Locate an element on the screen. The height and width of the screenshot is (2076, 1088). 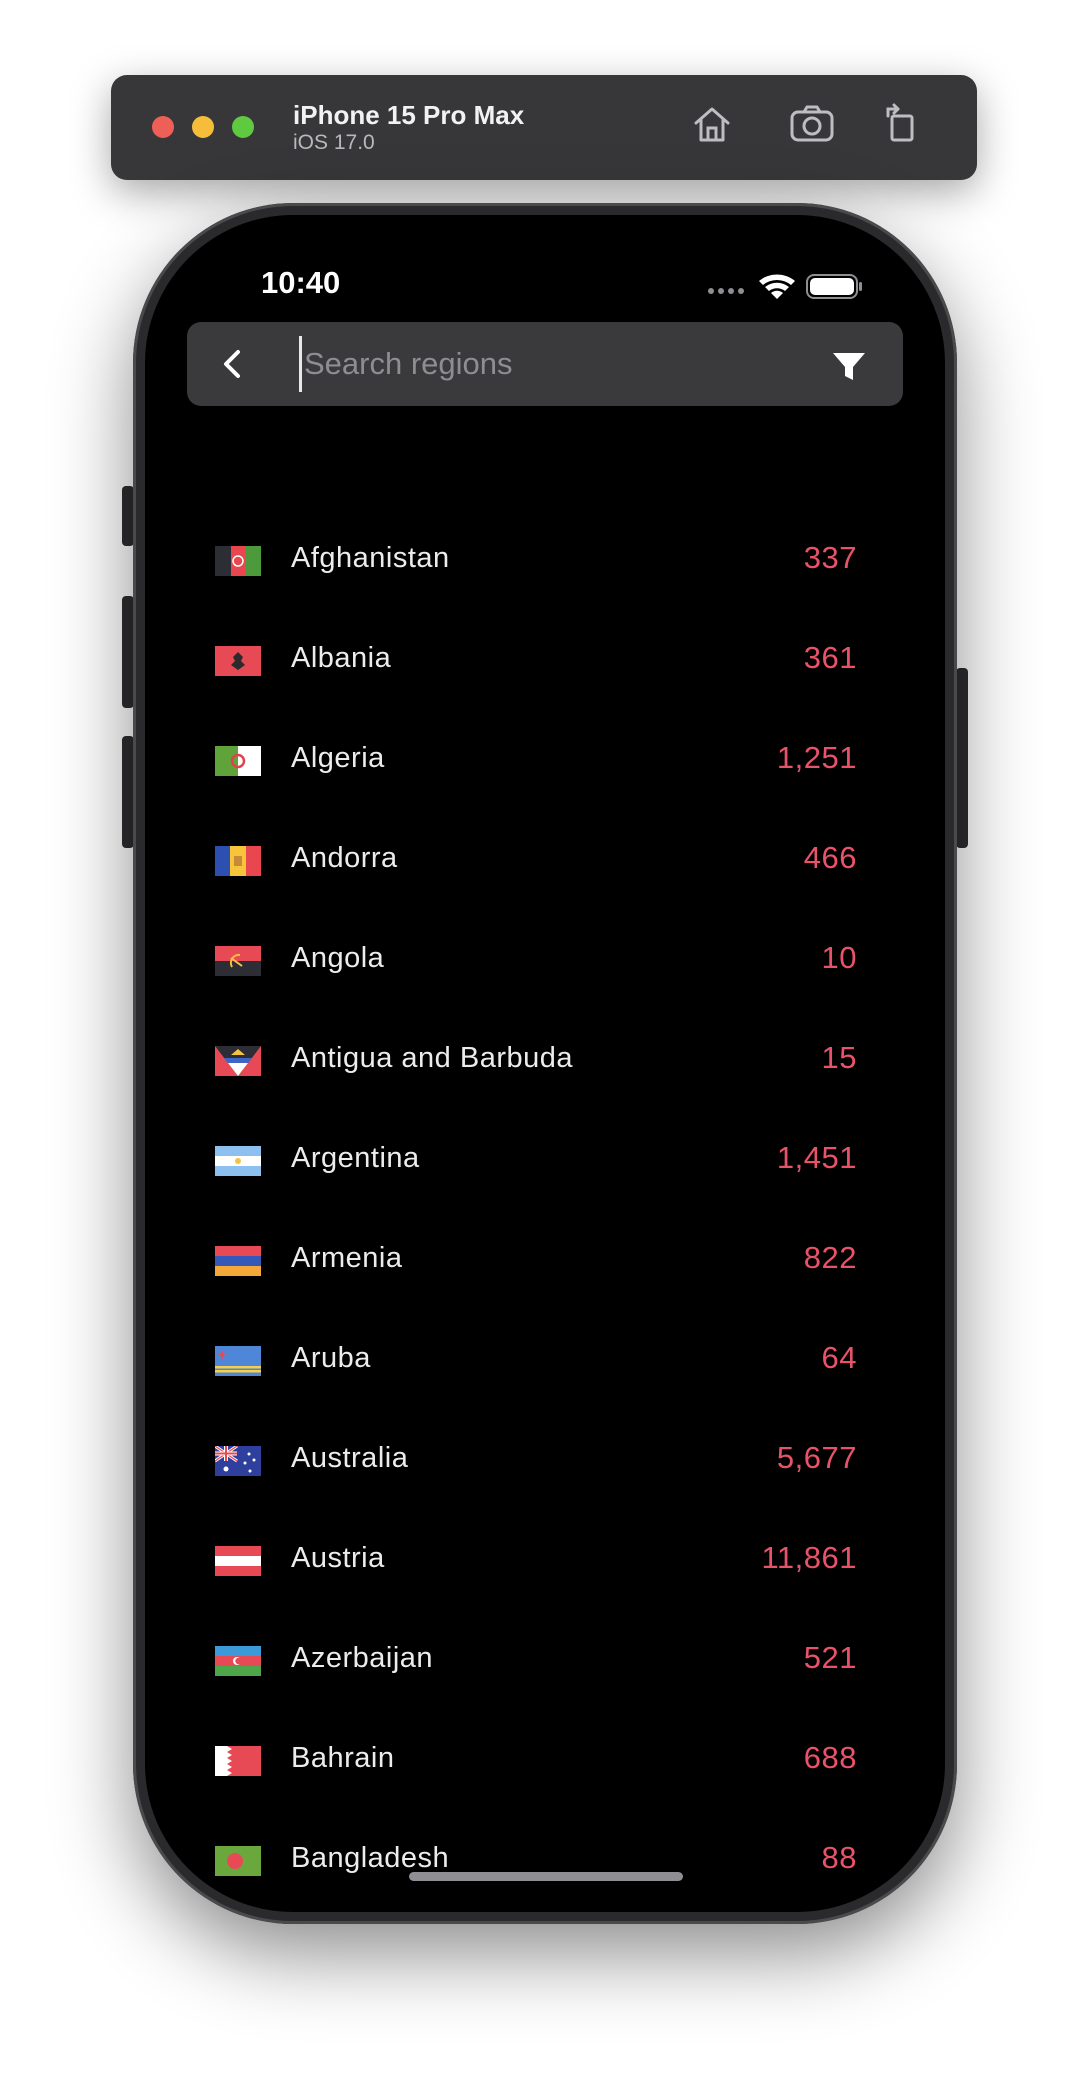
volume-down-button is located at coordinates (128, 792).